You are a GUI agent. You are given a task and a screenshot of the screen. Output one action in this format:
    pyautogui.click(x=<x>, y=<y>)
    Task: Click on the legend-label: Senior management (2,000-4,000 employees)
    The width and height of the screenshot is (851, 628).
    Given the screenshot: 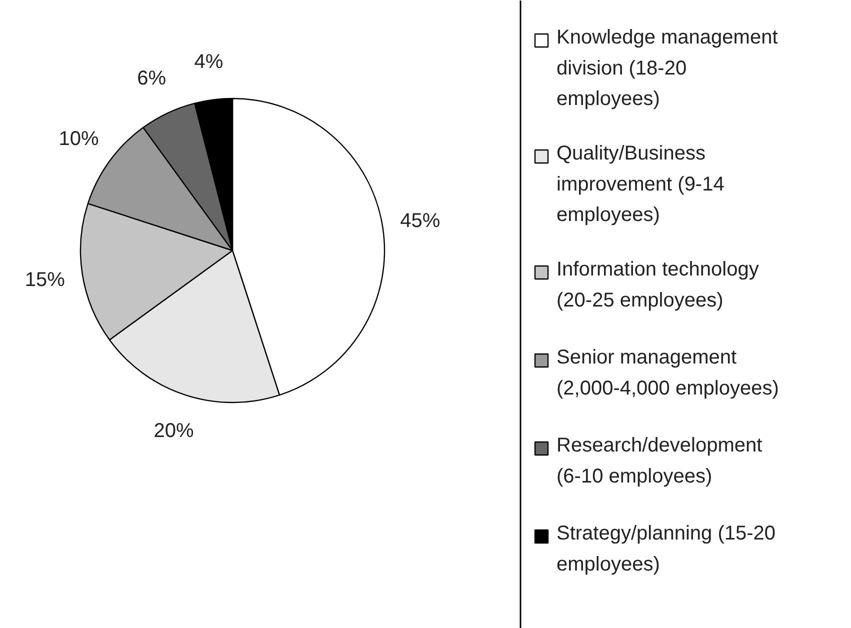 What is the action you would take?
    pyautogui.click(x=667, y=373)
    